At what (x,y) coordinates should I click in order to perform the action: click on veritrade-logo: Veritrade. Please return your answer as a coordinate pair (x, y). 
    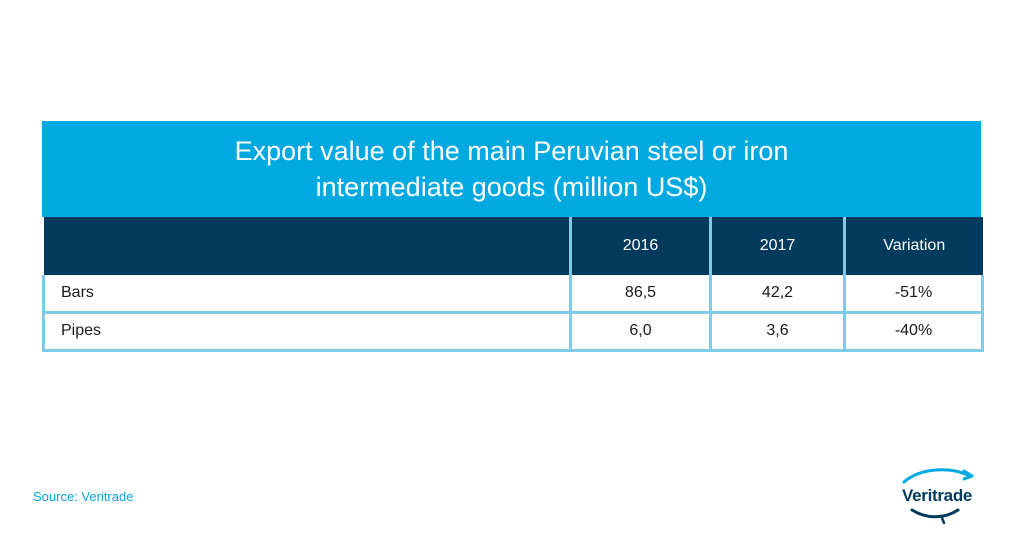
    Looking at the image, I should click on (943, 495).